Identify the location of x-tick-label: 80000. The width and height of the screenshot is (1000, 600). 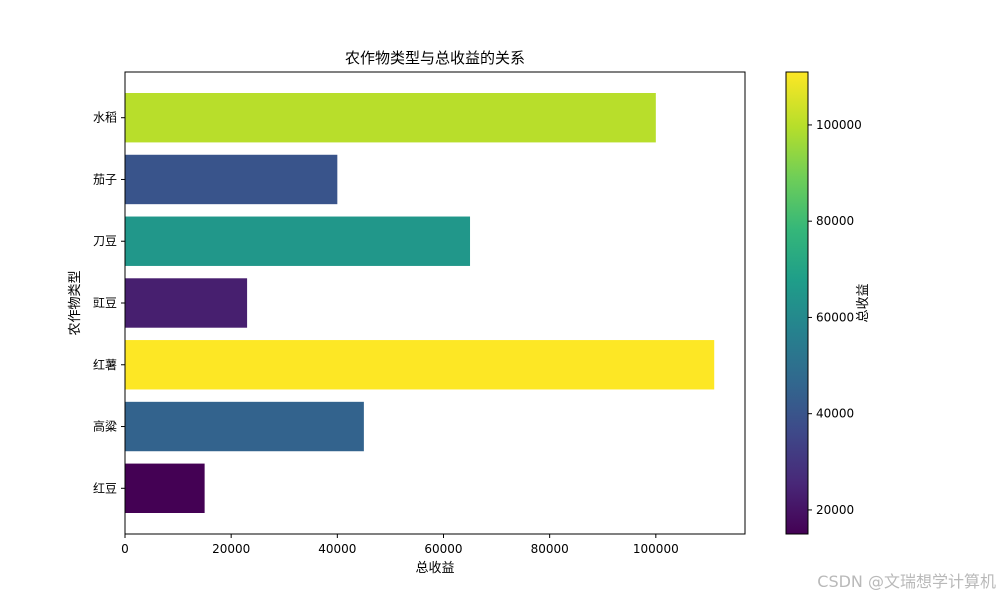
(550, 549).